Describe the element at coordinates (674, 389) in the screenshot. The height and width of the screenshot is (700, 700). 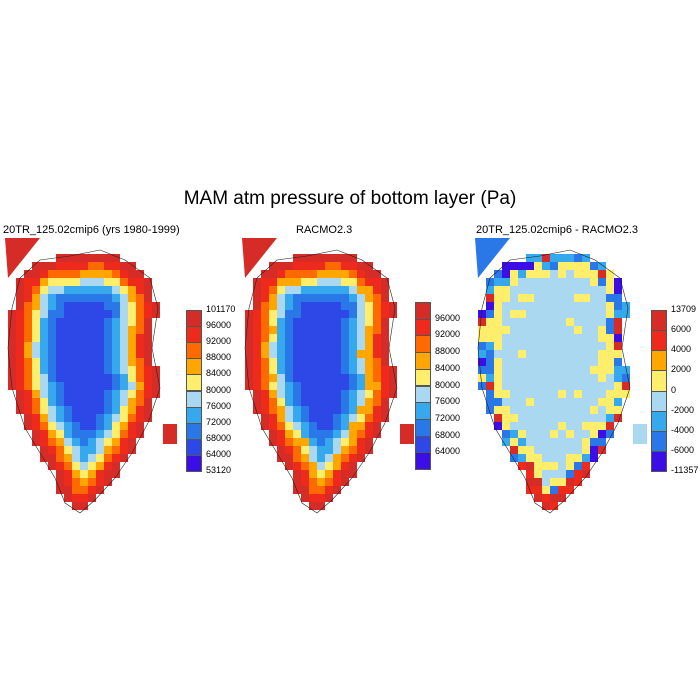
I see `colorbar-label: 0` at that location.